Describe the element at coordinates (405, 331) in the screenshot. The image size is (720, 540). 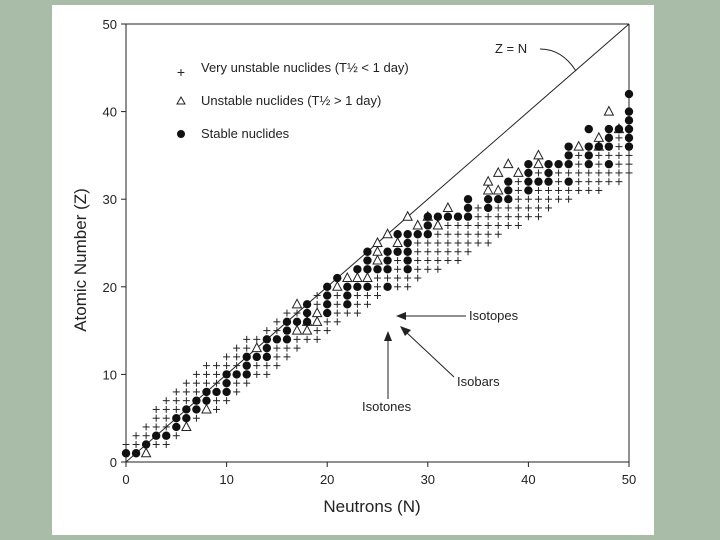
I see `isobars-arrowhead` at that location.